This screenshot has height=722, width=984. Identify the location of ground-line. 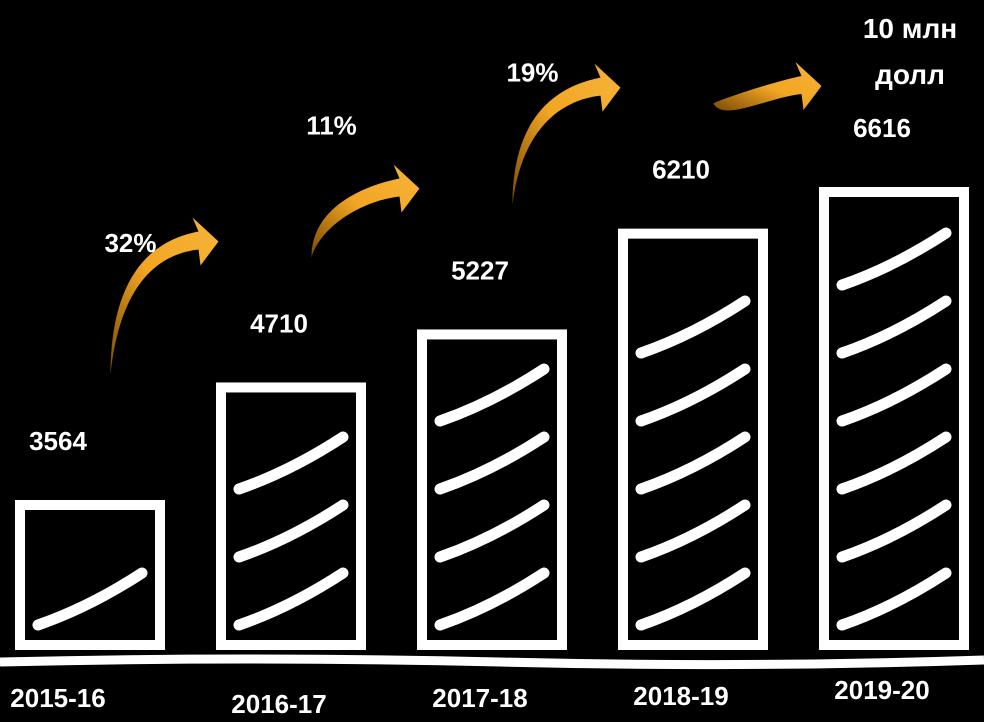
(492, 662).